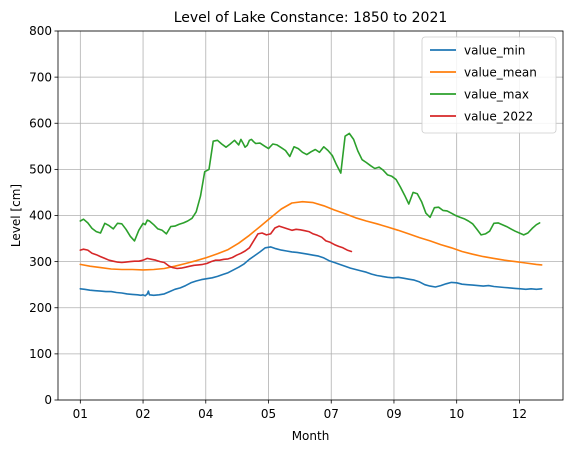 This screenshot has height=453, width=571. Describe the element at coordinates (205, 414) in the screenshot. I see `x-tick-label: 04` at that location.